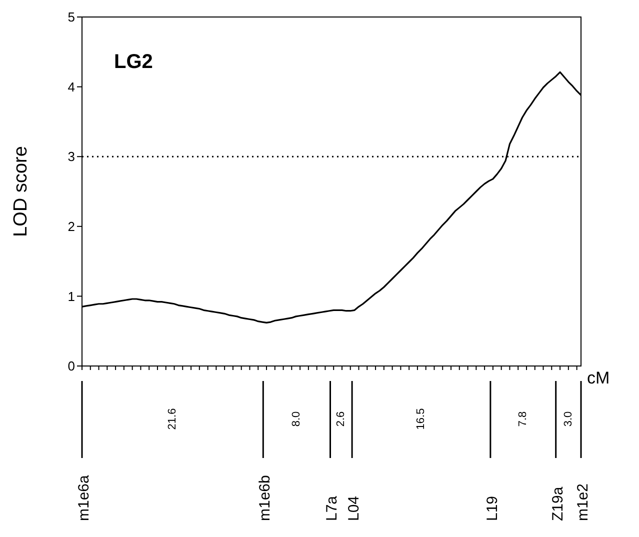  What do you see at coordinates (172, 419) in the screenshot?
I see `text: 21.6` at bounding box center [172, 419].